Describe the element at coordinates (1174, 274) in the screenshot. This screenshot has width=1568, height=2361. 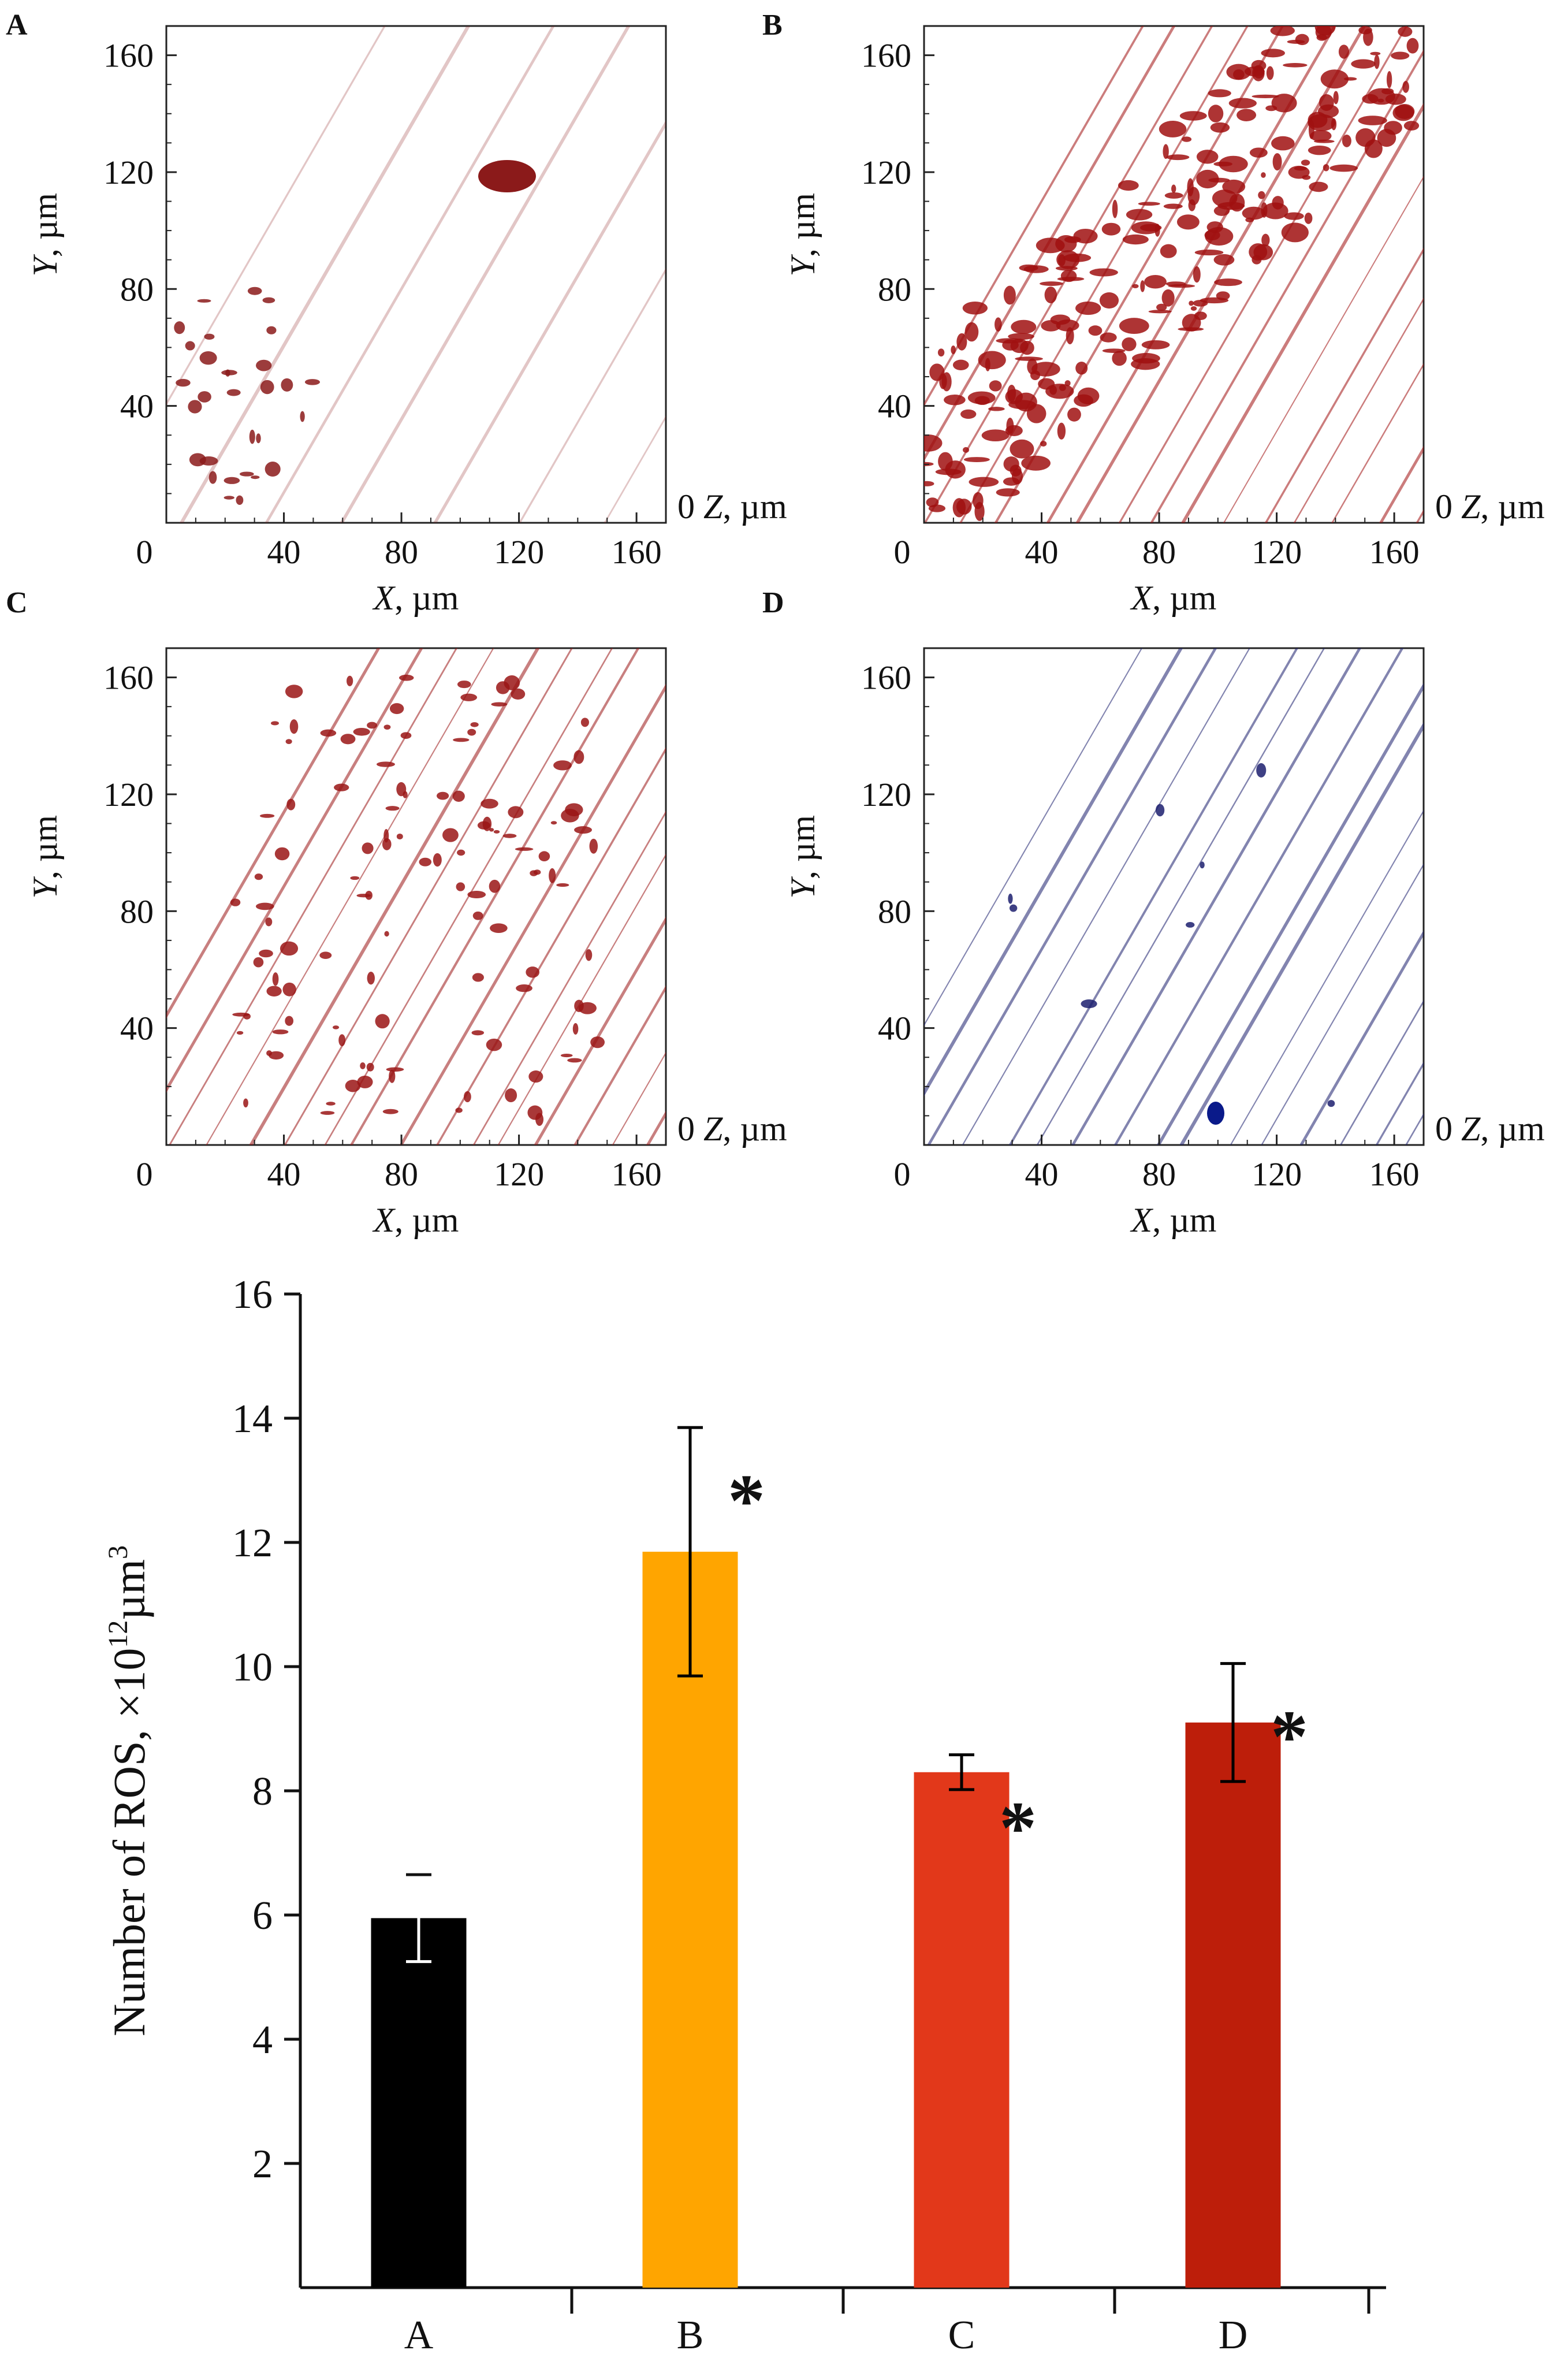
I see `micrograph-image` at that location.